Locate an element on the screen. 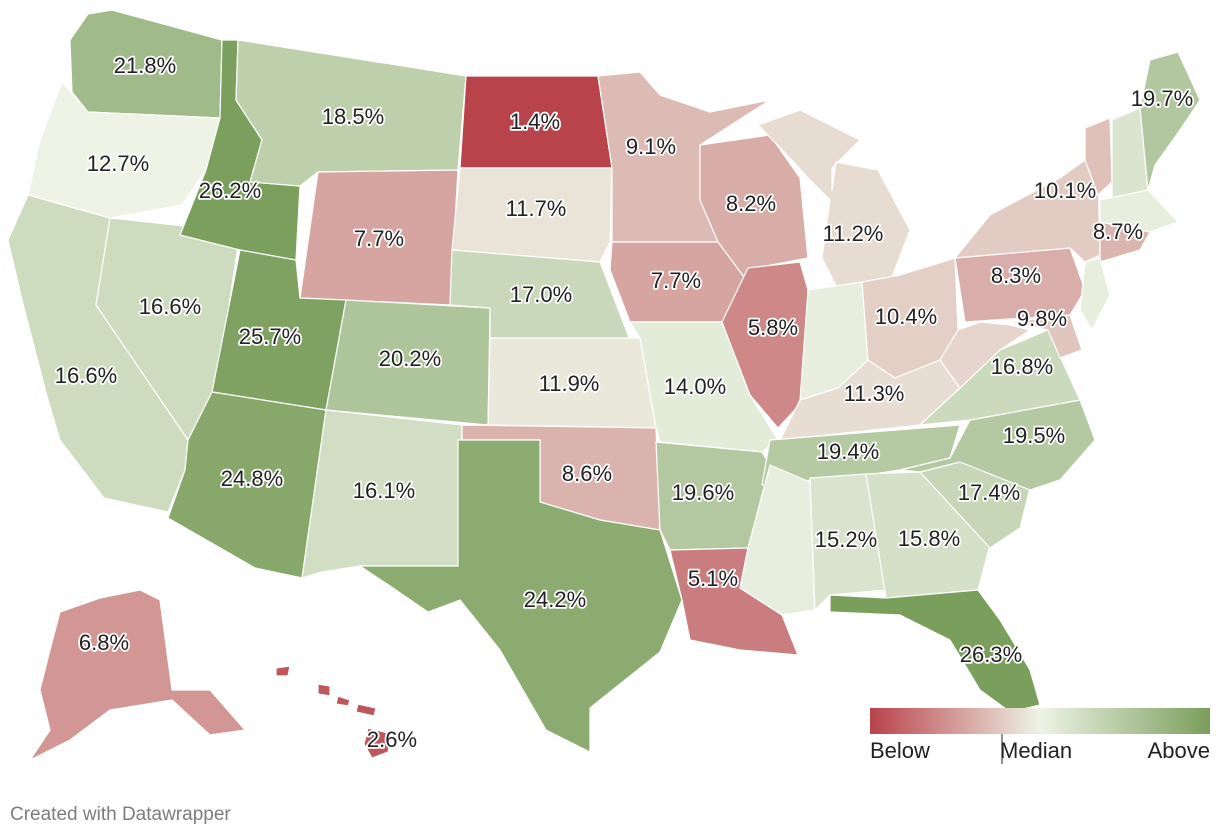 Image resolution: width=1220 pixels, height=840 pixels. state-OR is located at coordinates (124, 150).